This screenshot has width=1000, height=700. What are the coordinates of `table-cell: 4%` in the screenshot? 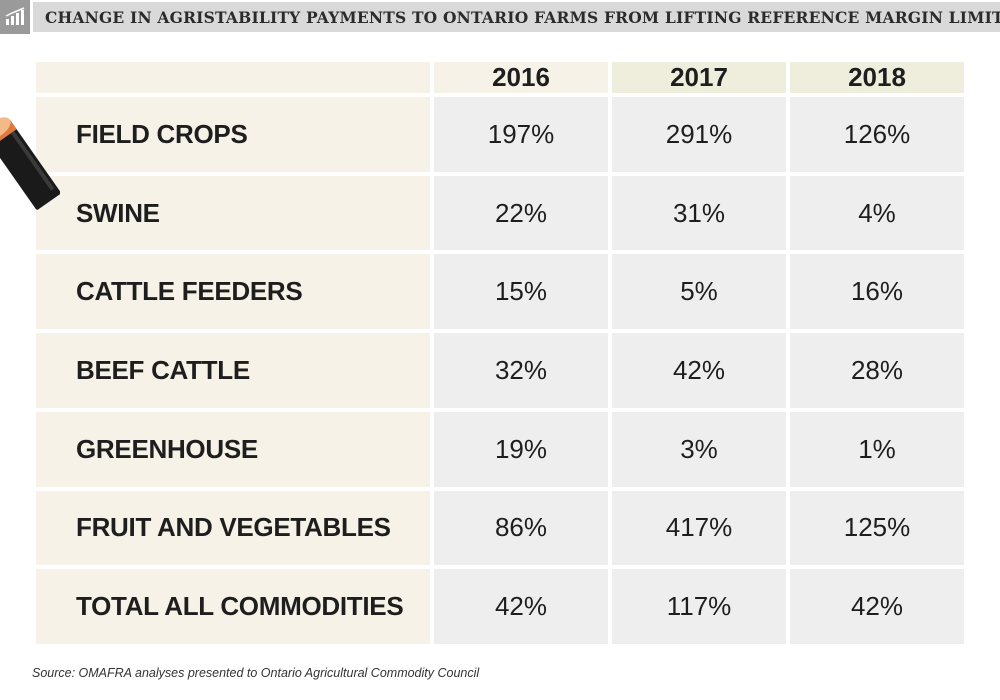 It's located at (877, 213).